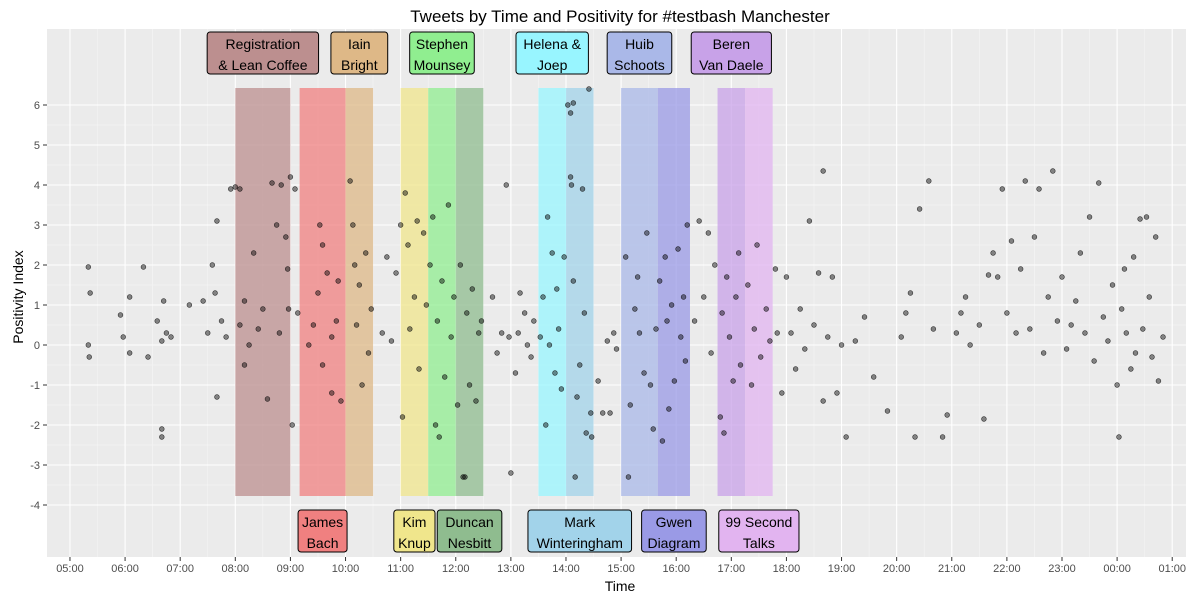 This screenshot has width=1200, height=600. Describe the element at coordinates (897, 569) in the screenshot. I see `x-tick-label: 20:00` at that location.